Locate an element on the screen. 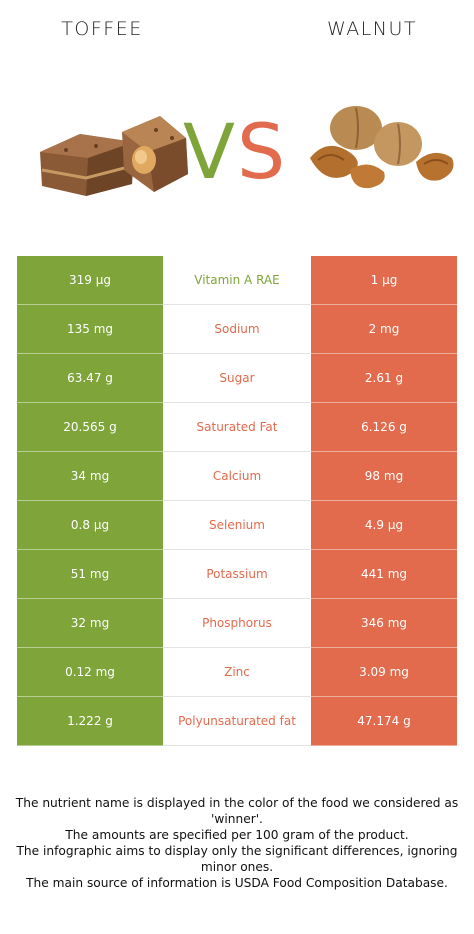 Image resolution: width=474 pixels, height=934 pixels. nutrient-name: Sodium is located at coordinates (237, 329).